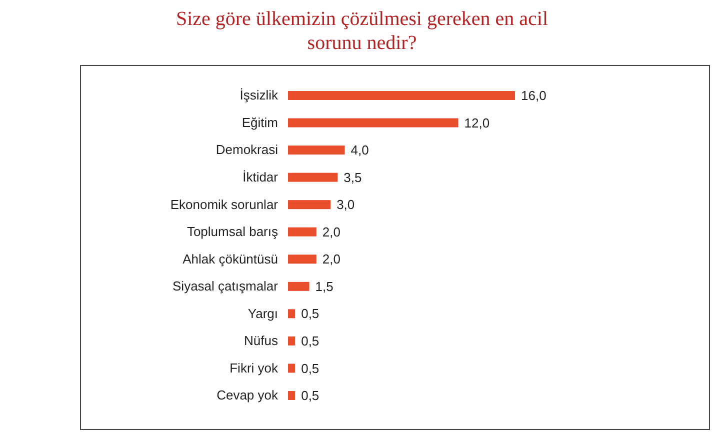  What do you see at coordinates (224, 204) in the screenshot?
I see `y-tick-label: Ekonomik sorunlar` at bounding box center [224, 204].